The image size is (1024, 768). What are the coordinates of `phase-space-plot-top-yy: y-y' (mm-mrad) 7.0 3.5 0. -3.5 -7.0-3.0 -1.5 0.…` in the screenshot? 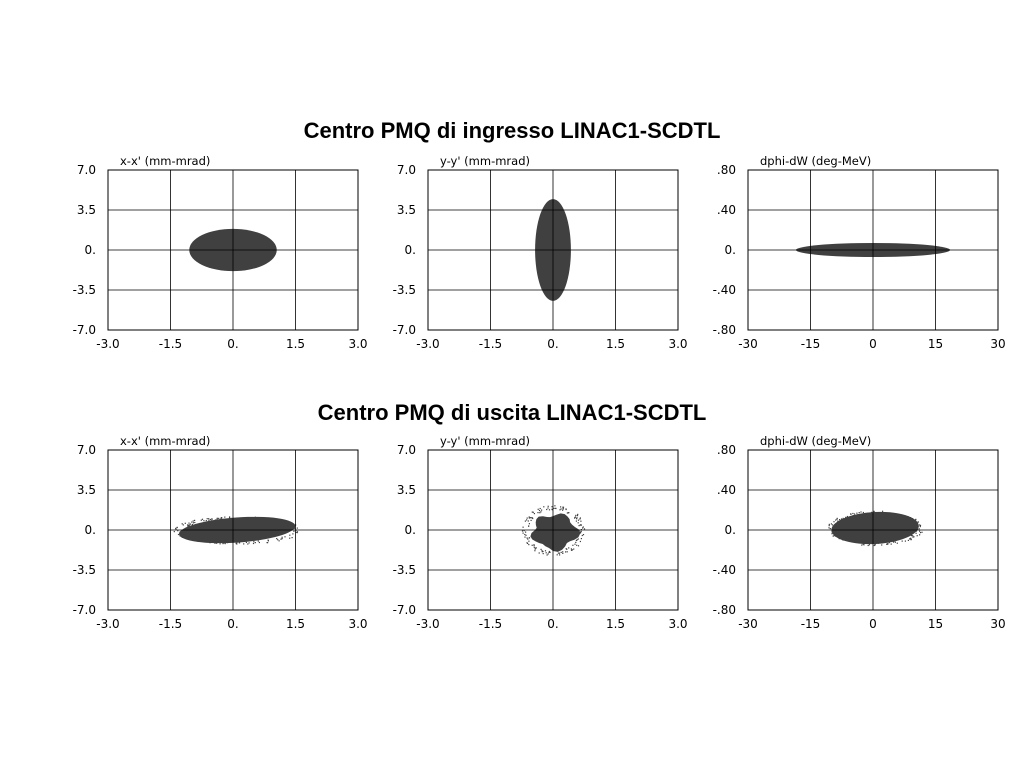 It's located at (540, 252).